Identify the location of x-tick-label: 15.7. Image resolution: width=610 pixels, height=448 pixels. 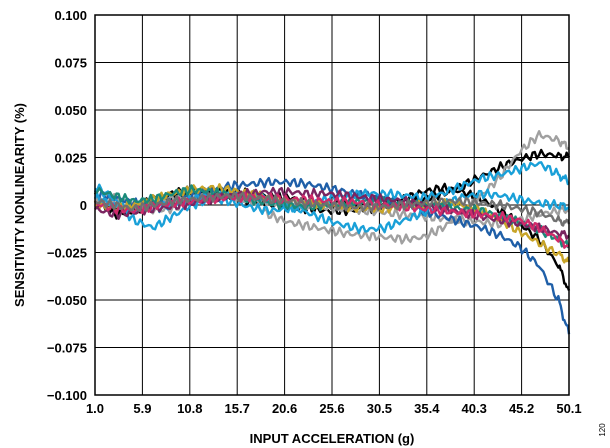
(237, 408).